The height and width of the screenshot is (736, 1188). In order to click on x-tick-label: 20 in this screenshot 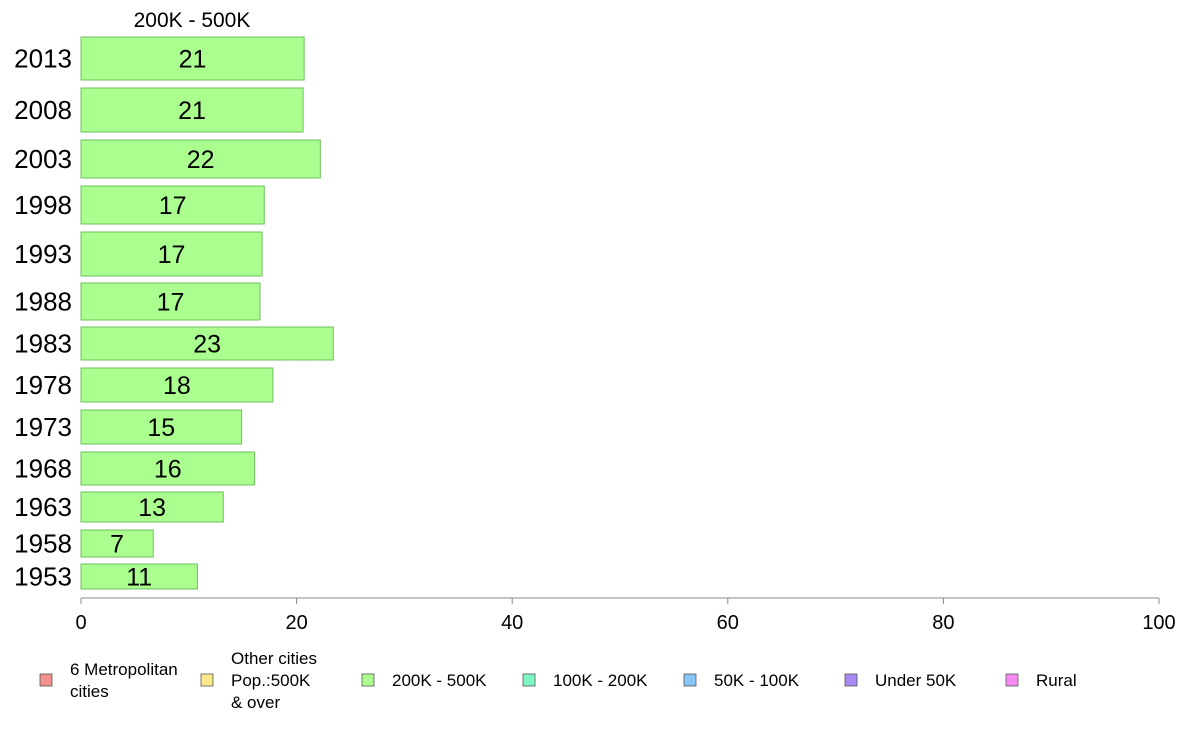, I will do `click(296, 623)`.